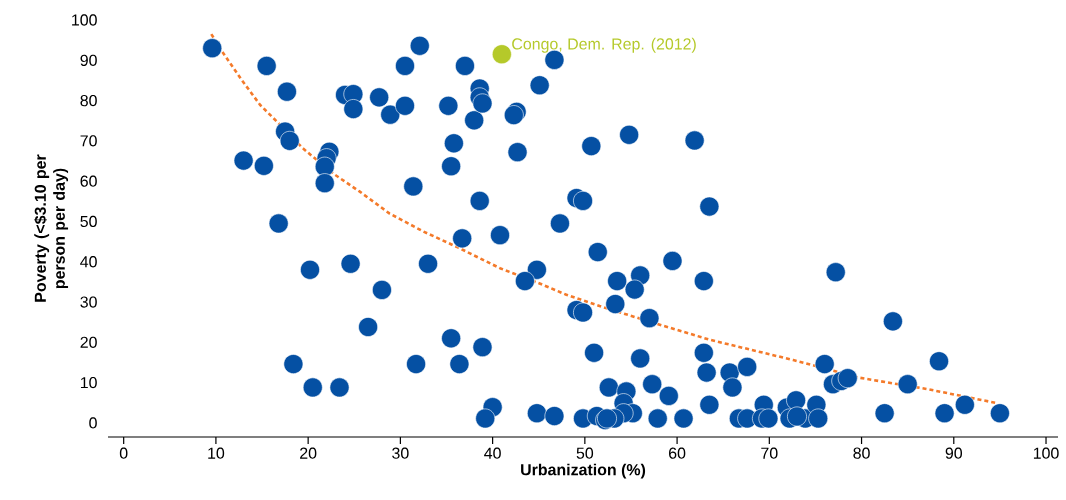  Describe the element at coordinates (492, 453) in the screenshot. I see `x-tick-label: 40` at that location.